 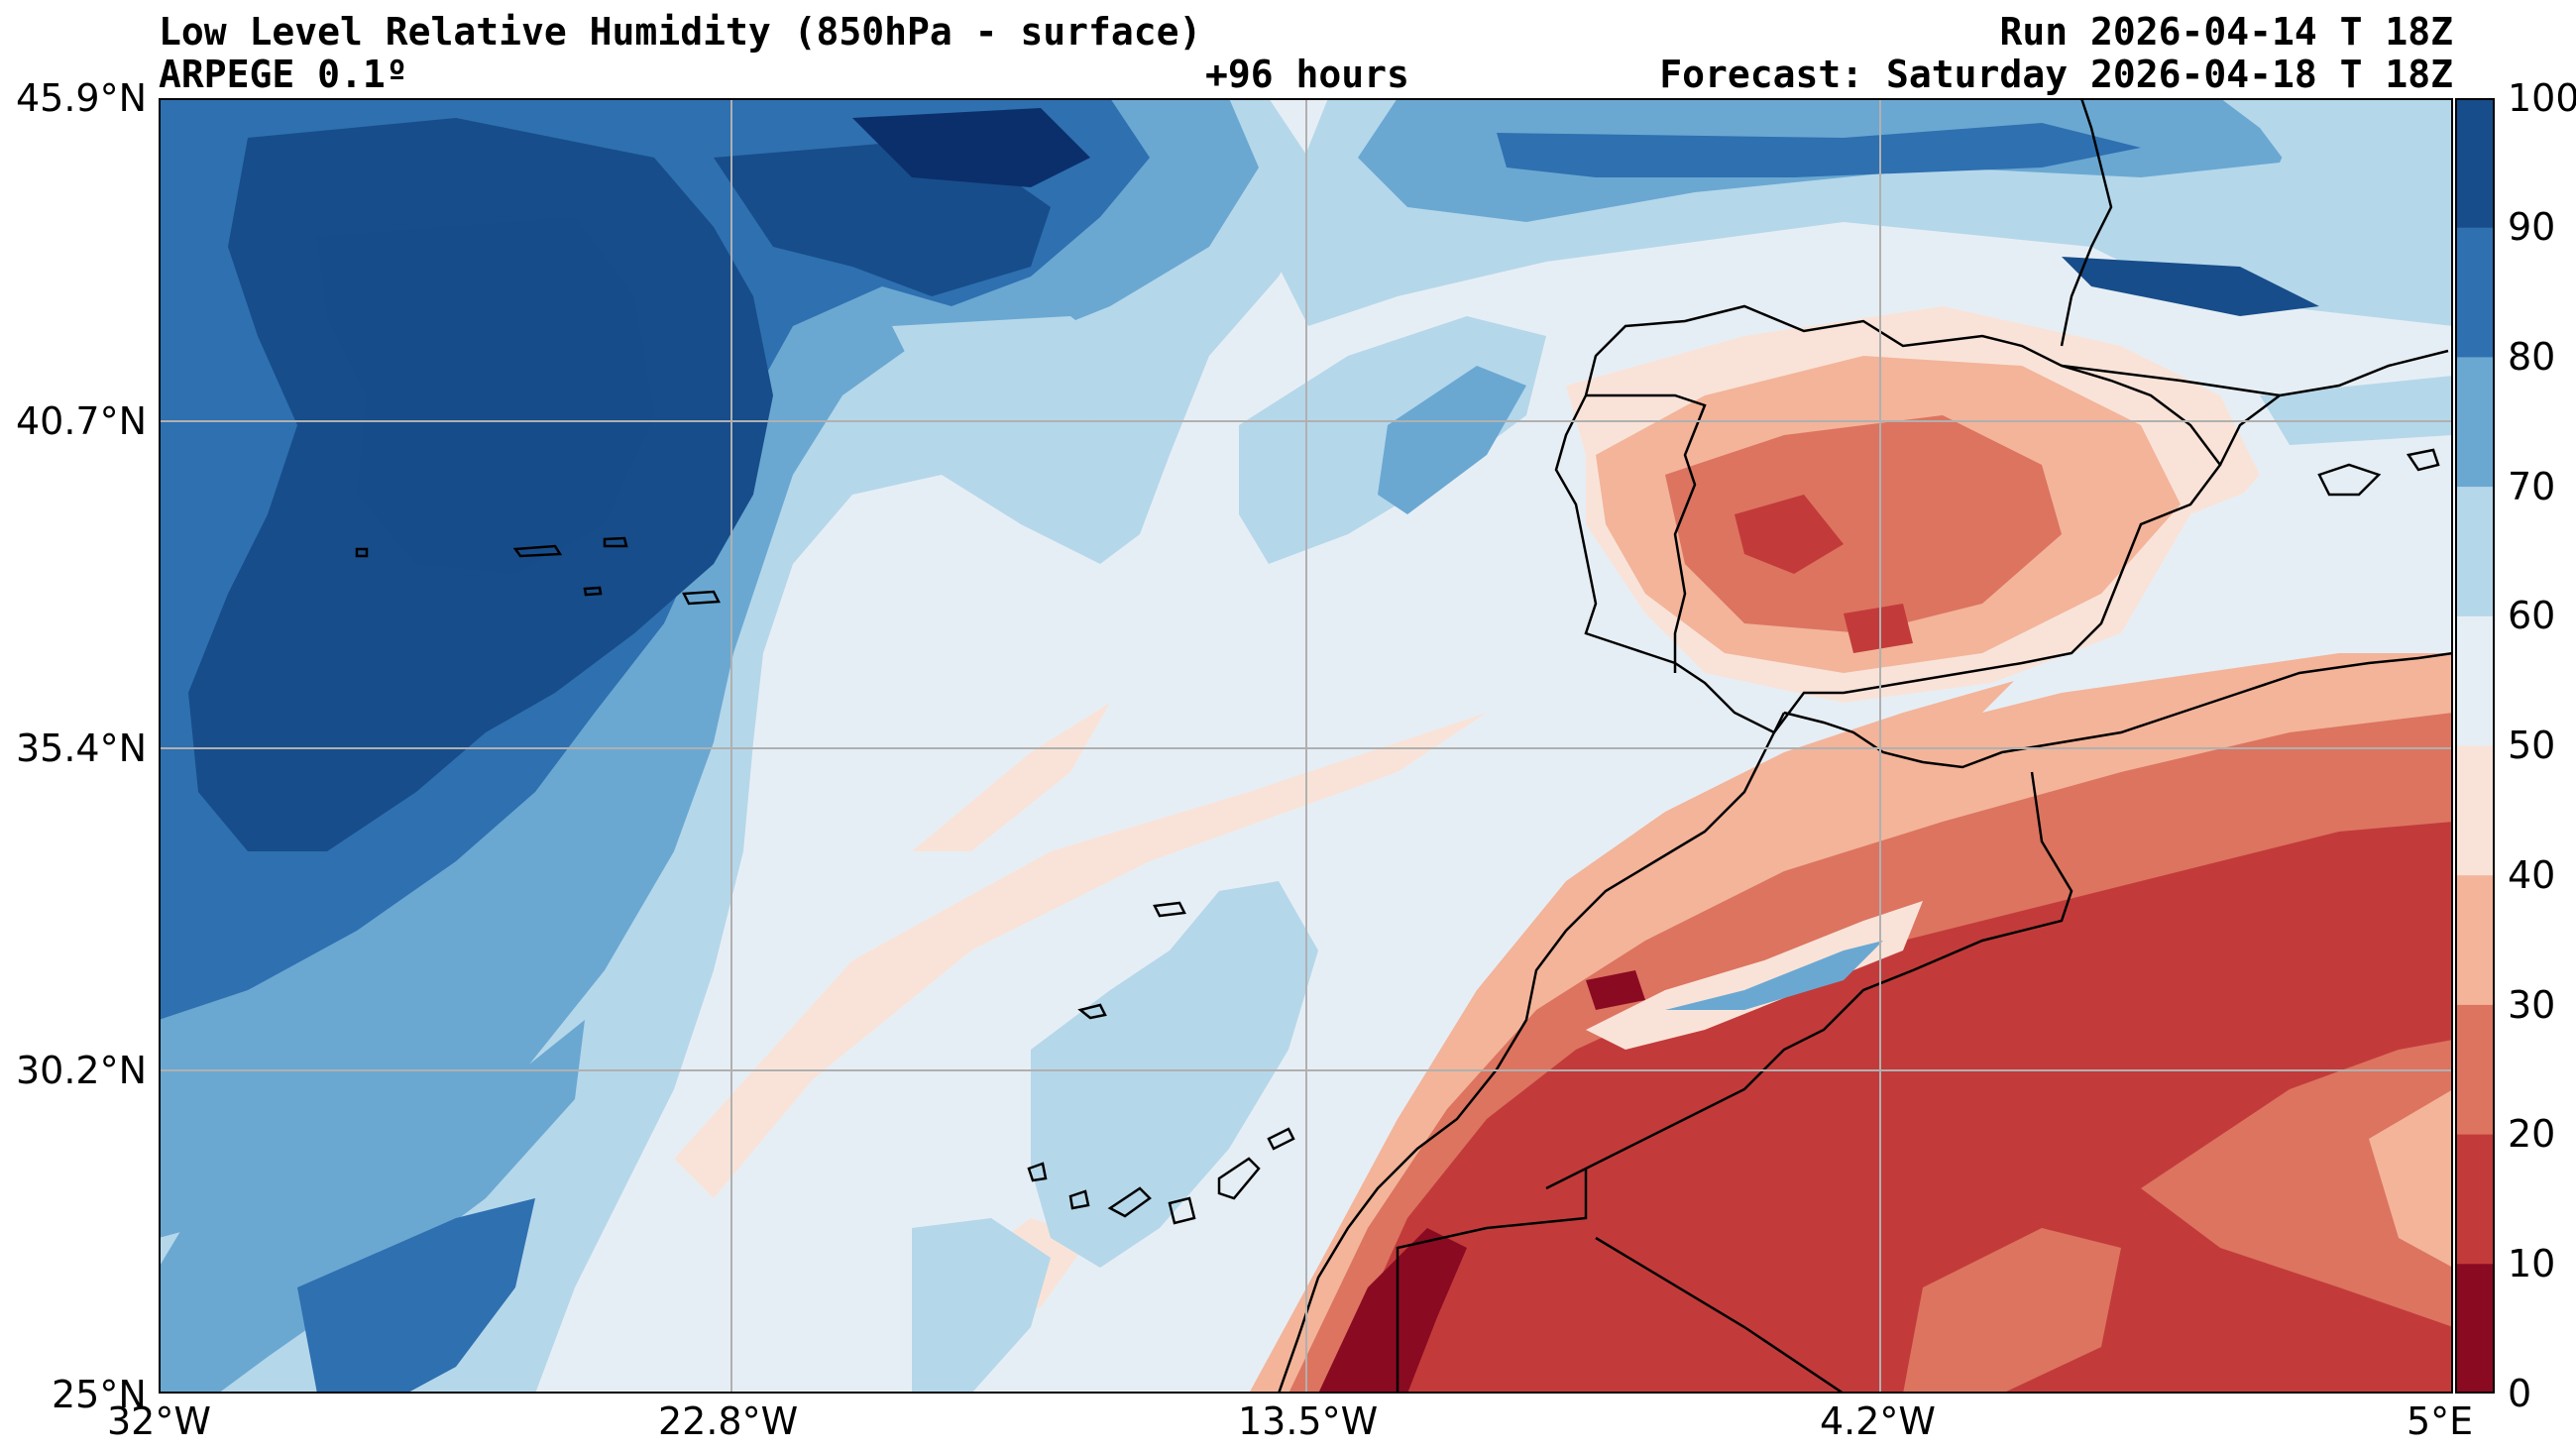 What do you see at coordinates (728, 1421) in the screenshot?
I see `lon-label-2: 22.8°W` at bounding box center [728, 1421].